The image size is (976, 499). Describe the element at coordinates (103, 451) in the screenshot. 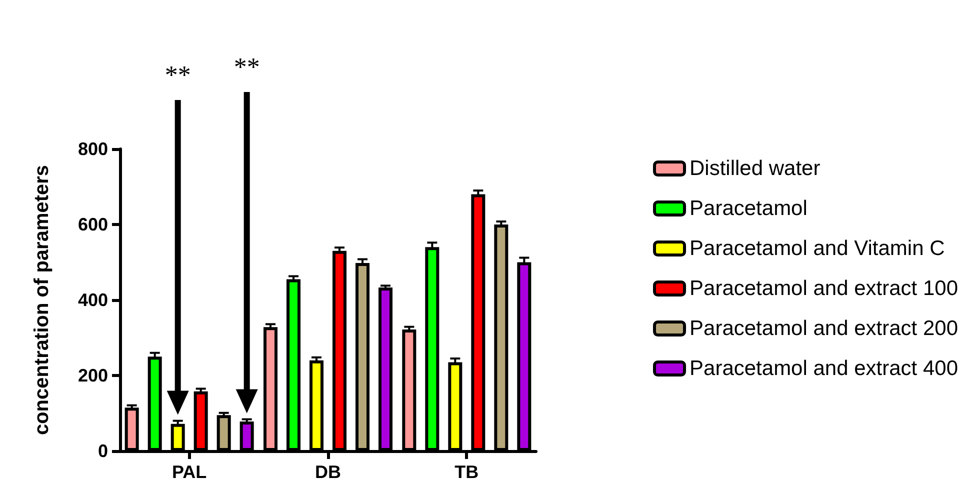

I see `y-tick-label: 0` at that location.